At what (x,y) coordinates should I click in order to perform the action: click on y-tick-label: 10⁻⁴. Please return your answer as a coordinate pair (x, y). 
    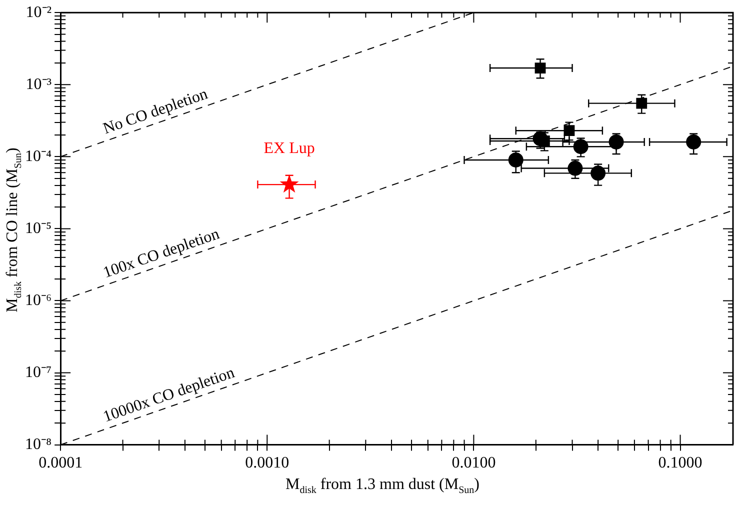
    Looking at the image, I should click on (38, 156).